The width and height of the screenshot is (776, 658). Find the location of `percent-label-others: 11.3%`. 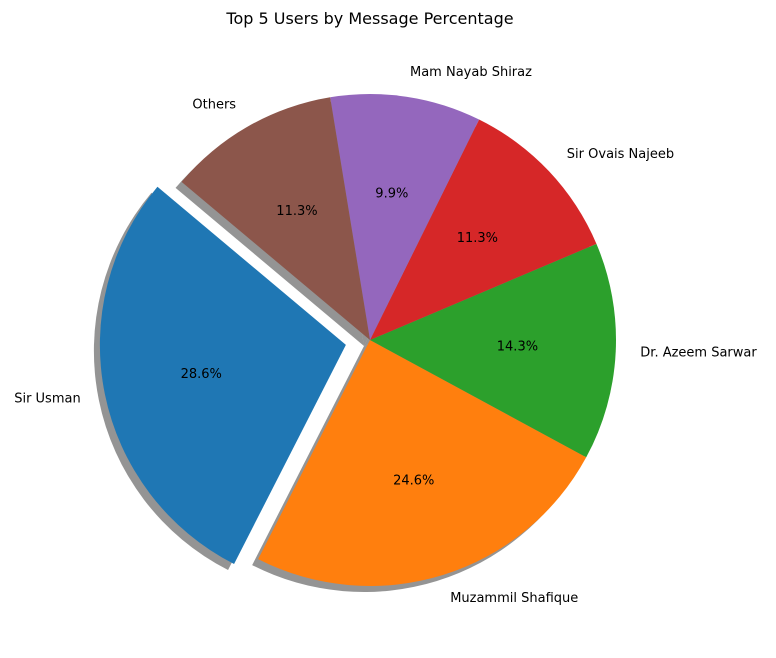

percent-label-others: 11.3% is located at coordinates (296, 211).